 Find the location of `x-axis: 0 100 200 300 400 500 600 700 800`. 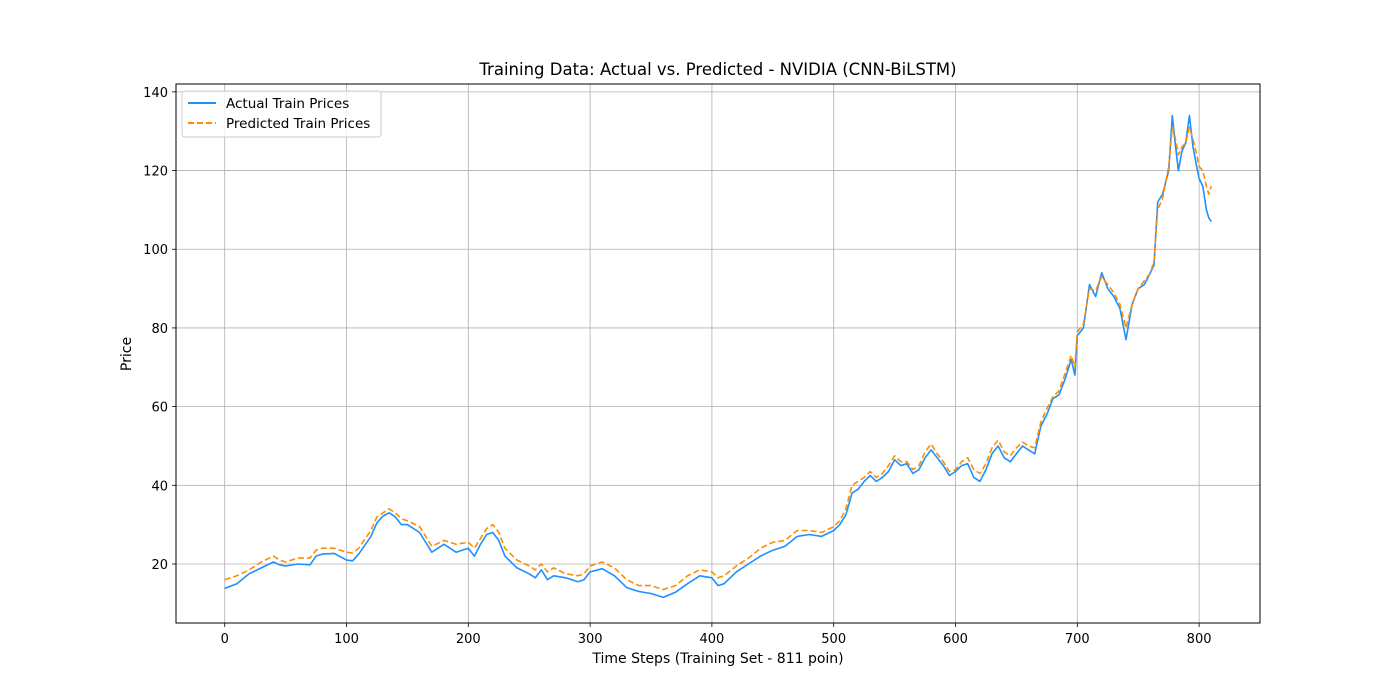

x-axis: 0 100 200 300 400 500 600 700 800 is located at coordinates (716, 635).